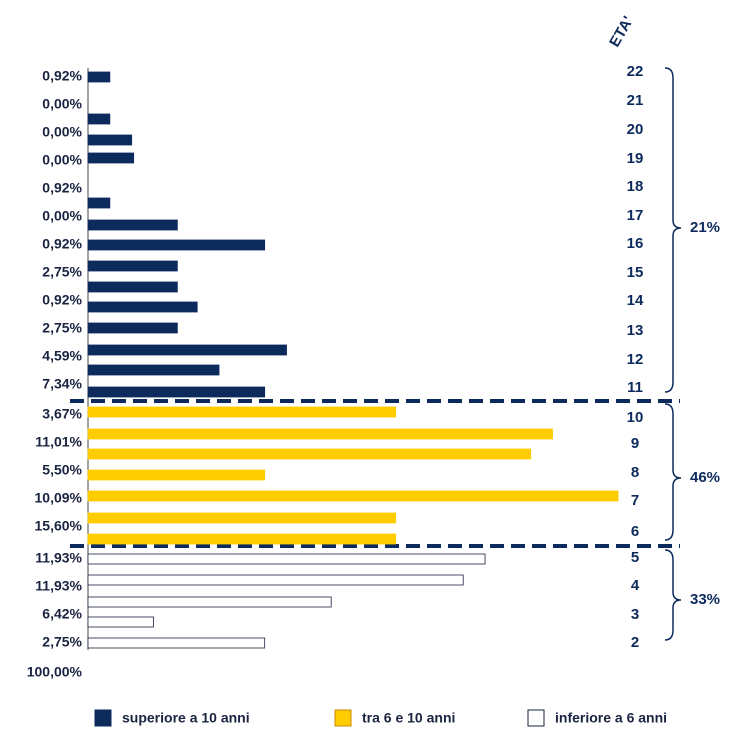  I want to click on group-share: 33%, so click(705, 599).